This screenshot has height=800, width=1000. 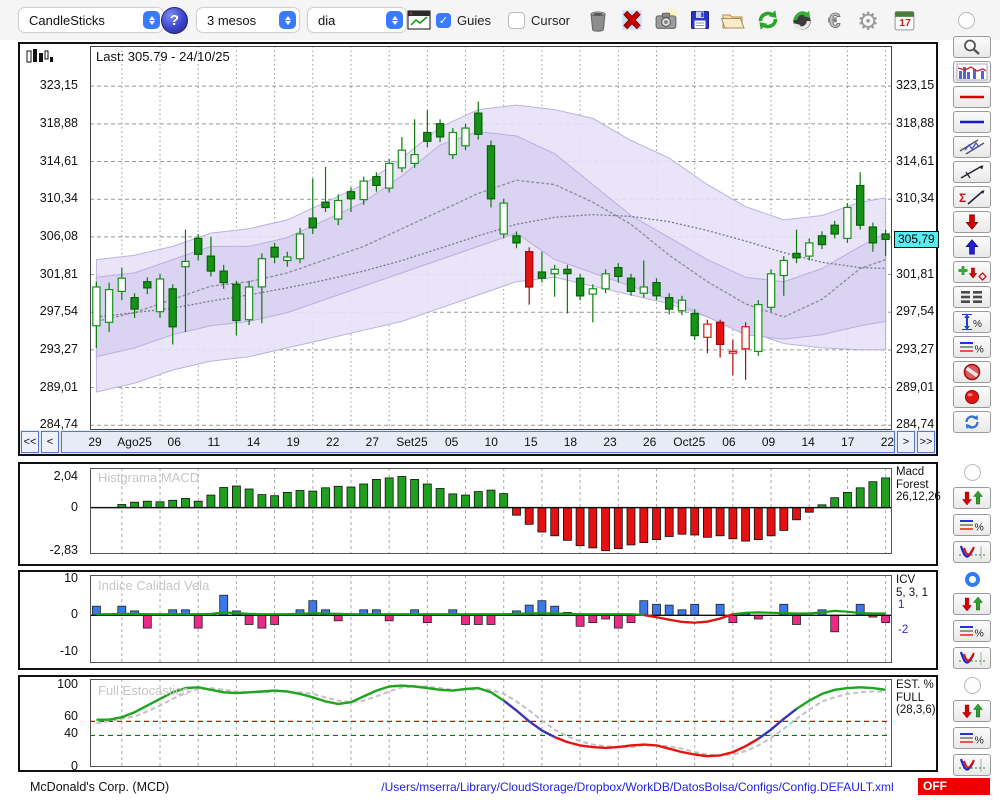 I want to click on forbid-icon, so click(x=972, y=372).